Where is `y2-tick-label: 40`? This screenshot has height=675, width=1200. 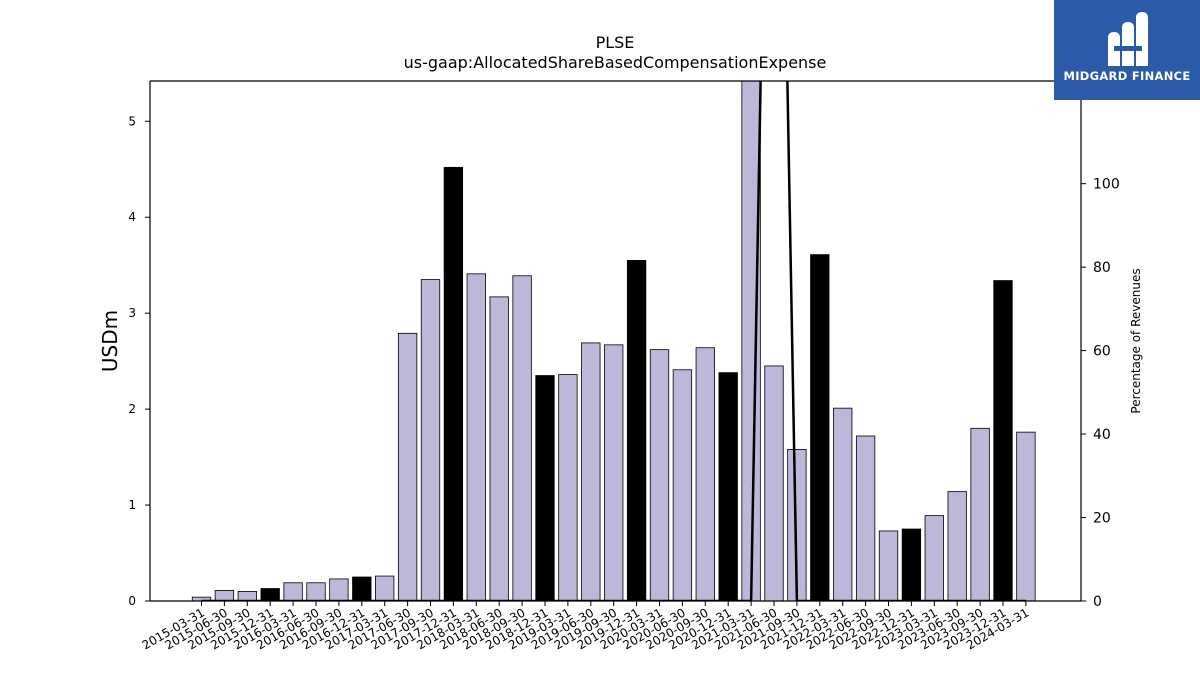
y2-tick-label: 40 is located at coordinates (1102, 435).